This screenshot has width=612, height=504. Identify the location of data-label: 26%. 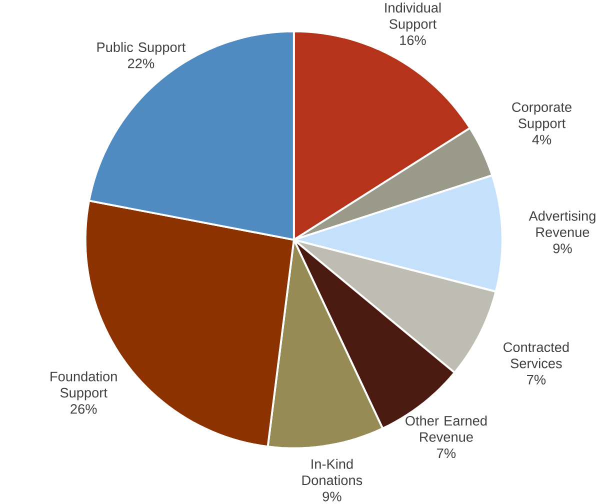
(83, 409).